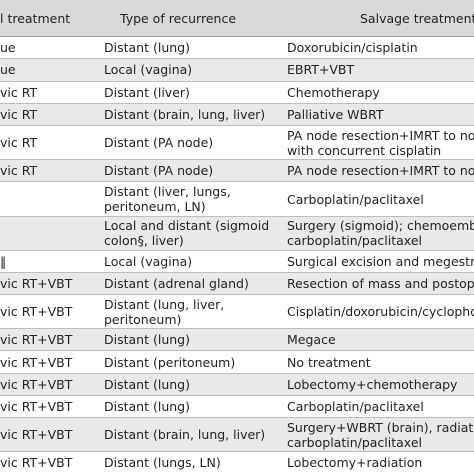 This screenshot has width=474, height=474. I want to click on table-cell: Local and distant (sigmoid colon§, liver), so click(190, 233).